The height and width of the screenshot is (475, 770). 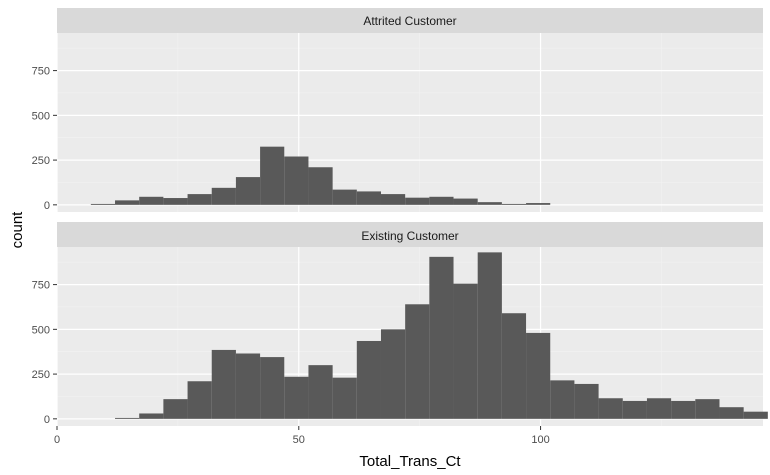 What do you see at coordinates (299, 440) in the screenshot?
I see `x-tick-label: 50` at bounding box center [299, 440].